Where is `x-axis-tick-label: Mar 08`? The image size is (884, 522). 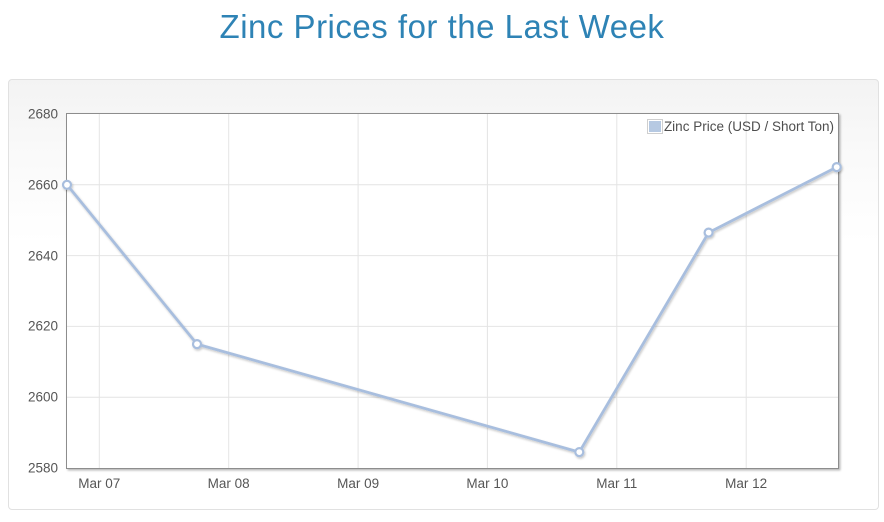
x-axis-tick-label: Mar 08 is located at coordinates (228, 483).